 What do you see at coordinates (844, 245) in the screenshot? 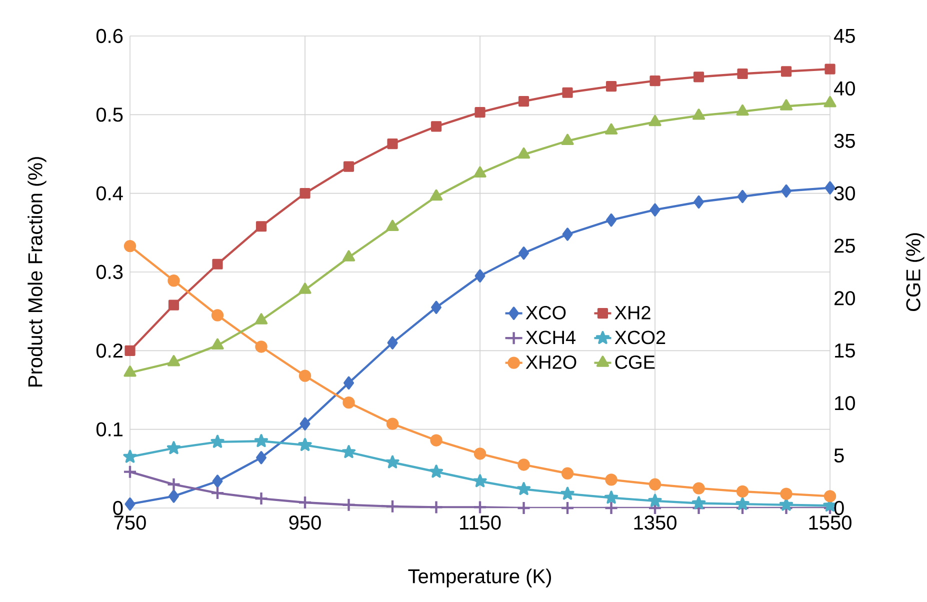
I see `y2-tick-label: 25` at bounding box center [844, 245].